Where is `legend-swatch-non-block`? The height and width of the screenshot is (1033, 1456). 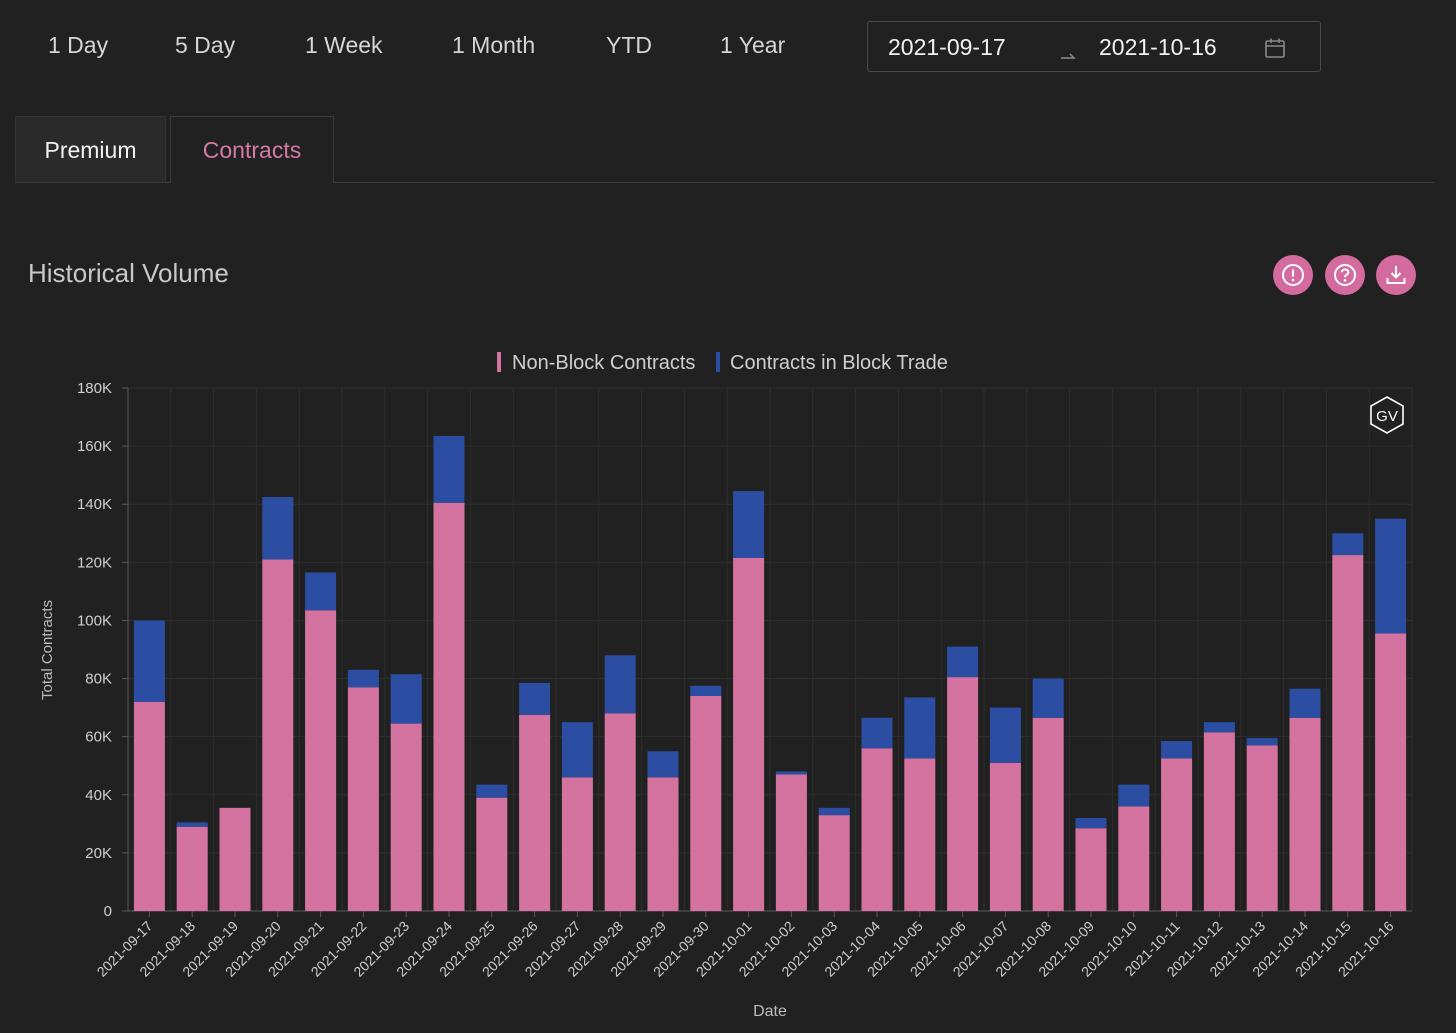 legend-swatch-non-block is located at coordinates (499, 362).